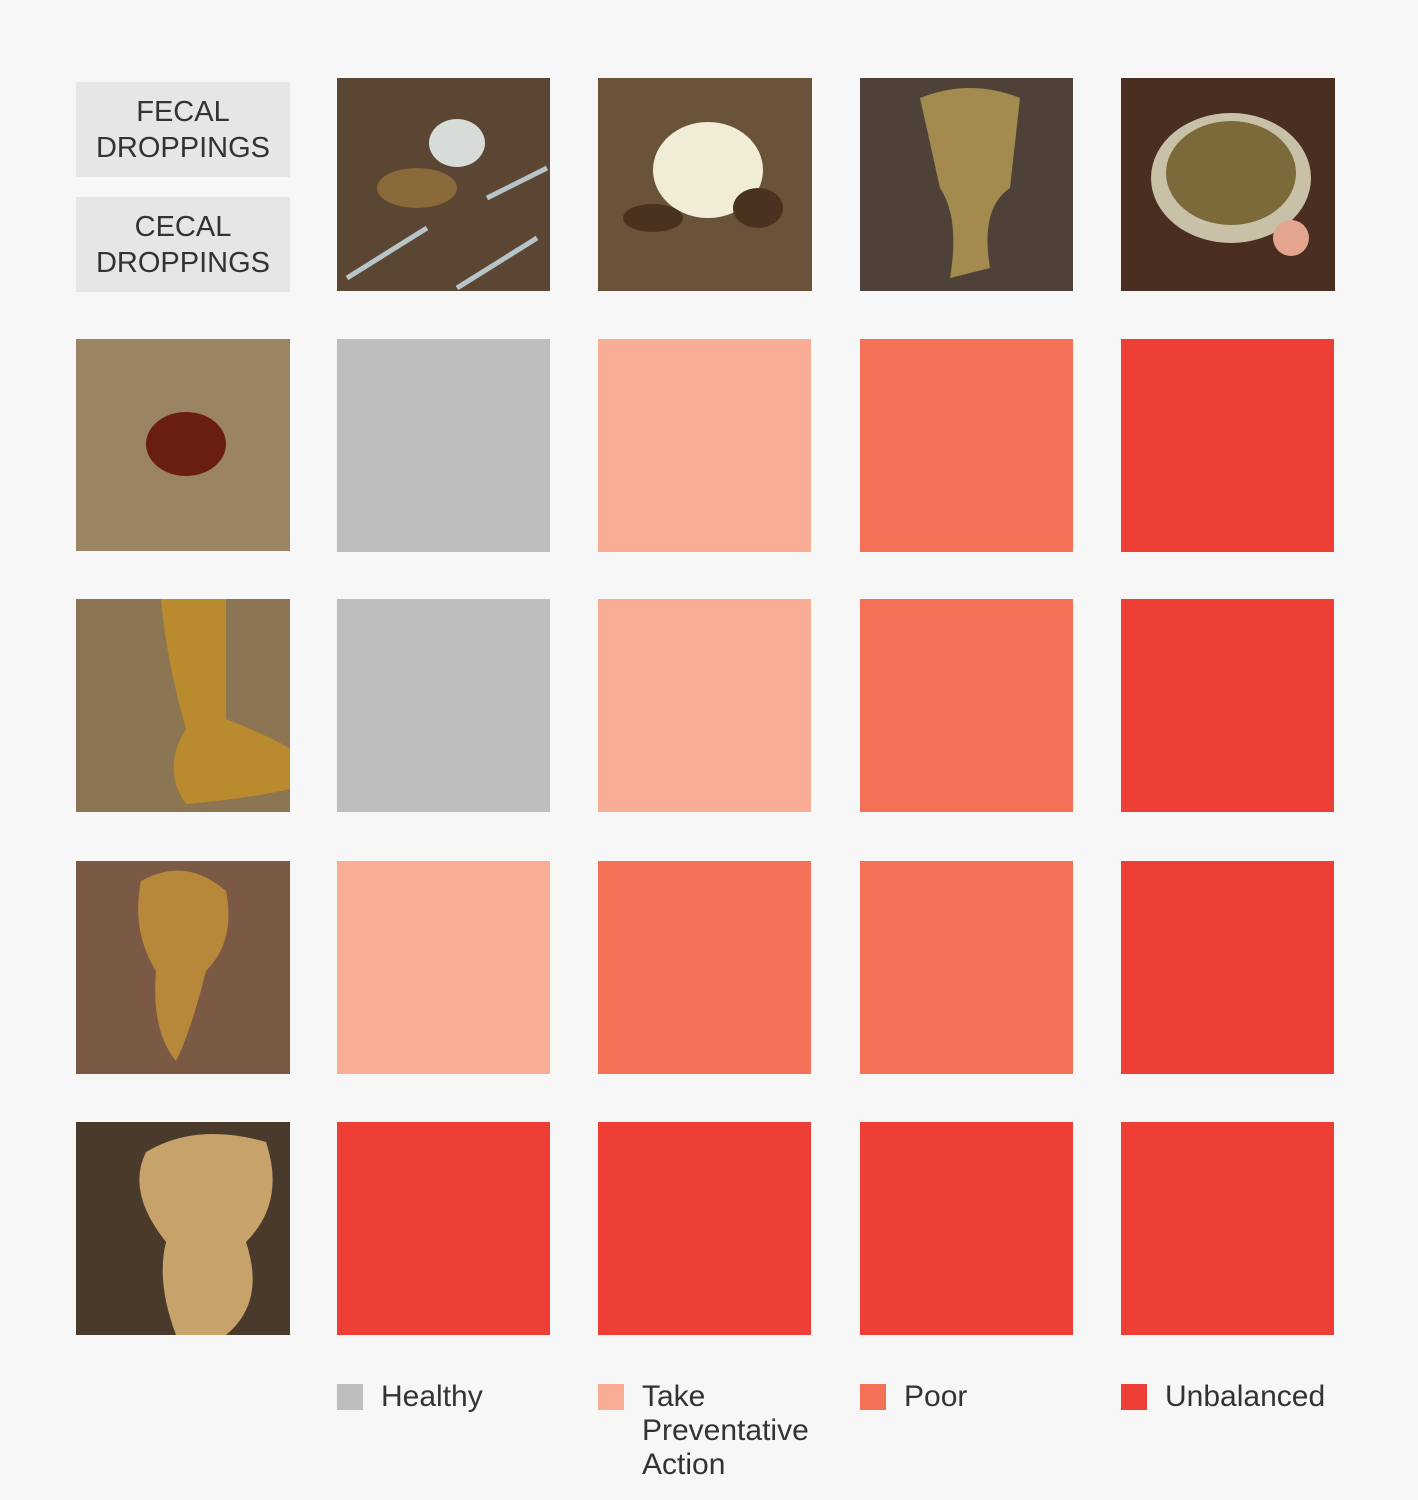  What do you see at coordinates (1245, 1396) in the screenshot?
I see `legend-label: Unbalanced` at bounding box center [1245, 1396].